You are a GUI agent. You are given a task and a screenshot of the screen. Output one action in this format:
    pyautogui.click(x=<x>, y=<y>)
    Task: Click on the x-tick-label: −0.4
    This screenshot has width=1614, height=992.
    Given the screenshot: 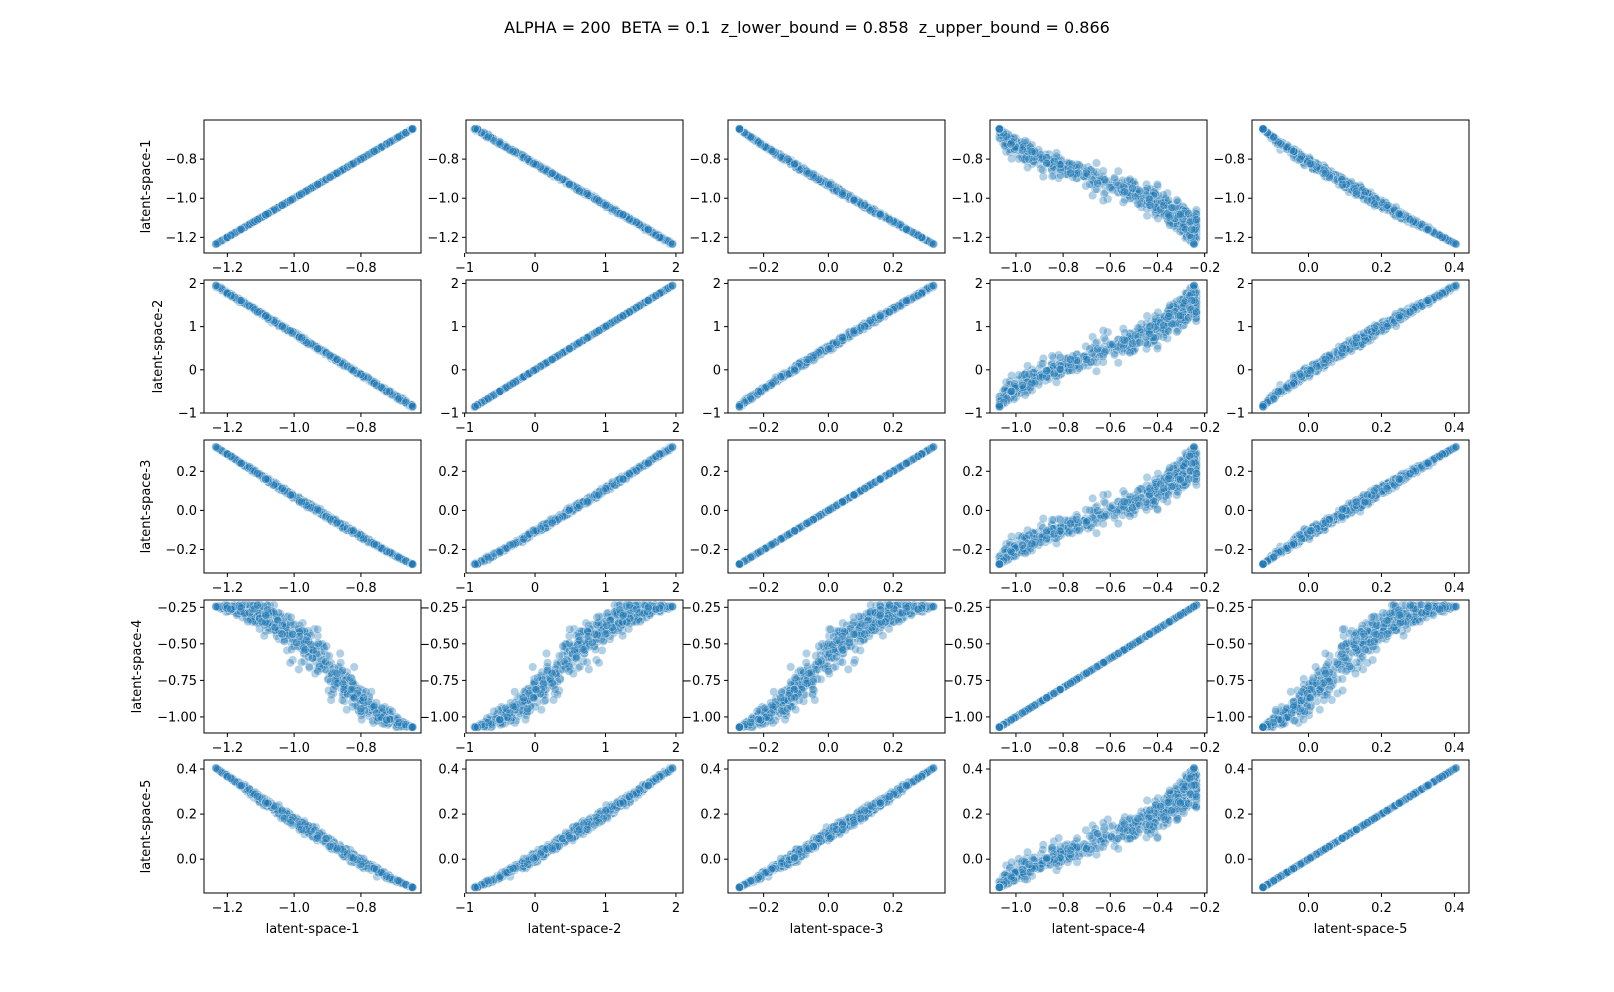 What is the action you would take?
    pyautogui.click(x=1158, y=268)
    